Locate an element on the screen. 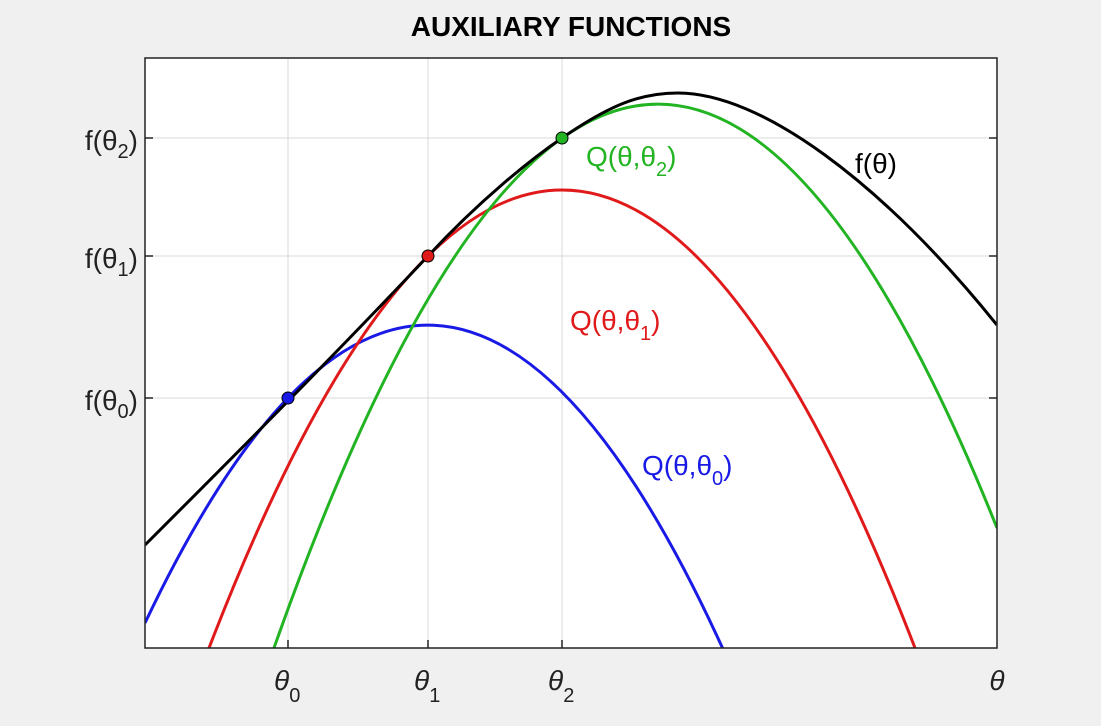 The height and width of the screenshot is (726, 1101). curve-label-q2: Q(θ,θ2) is located at coordinates (631, 161).